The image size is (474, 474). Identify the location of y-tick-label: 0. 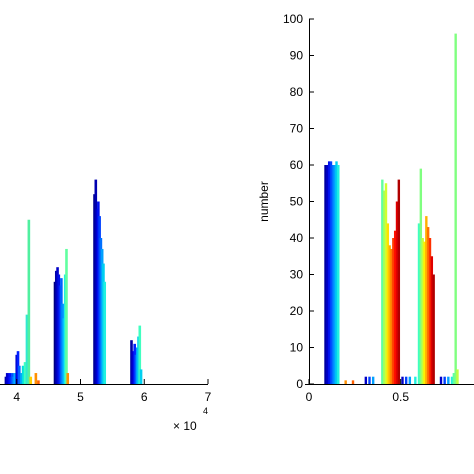
(299, 384).